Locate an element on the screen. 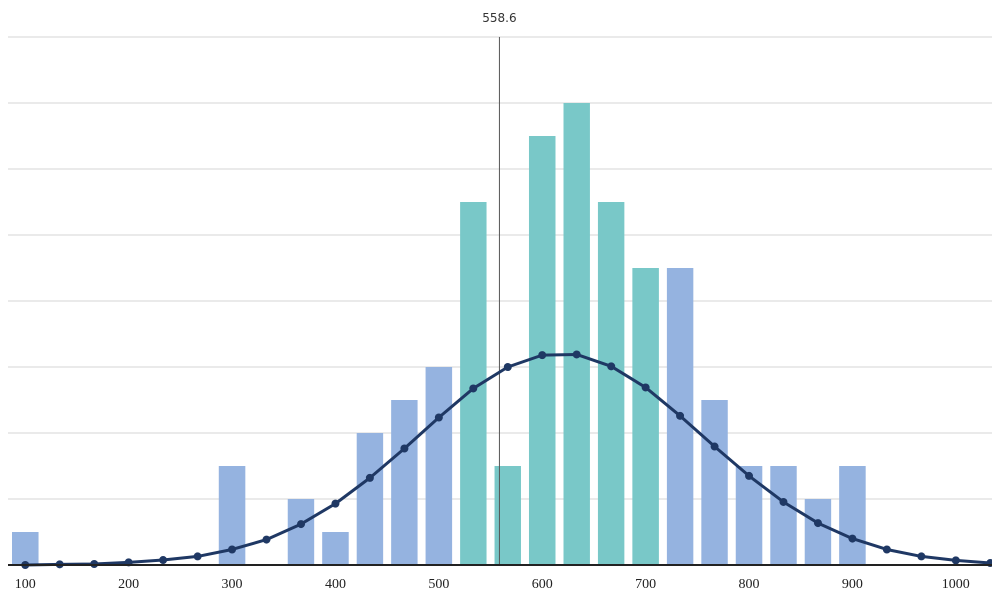 This screenshot has height=596, width=992. mean-label: 558.6 is located at coordinates (499, 18).